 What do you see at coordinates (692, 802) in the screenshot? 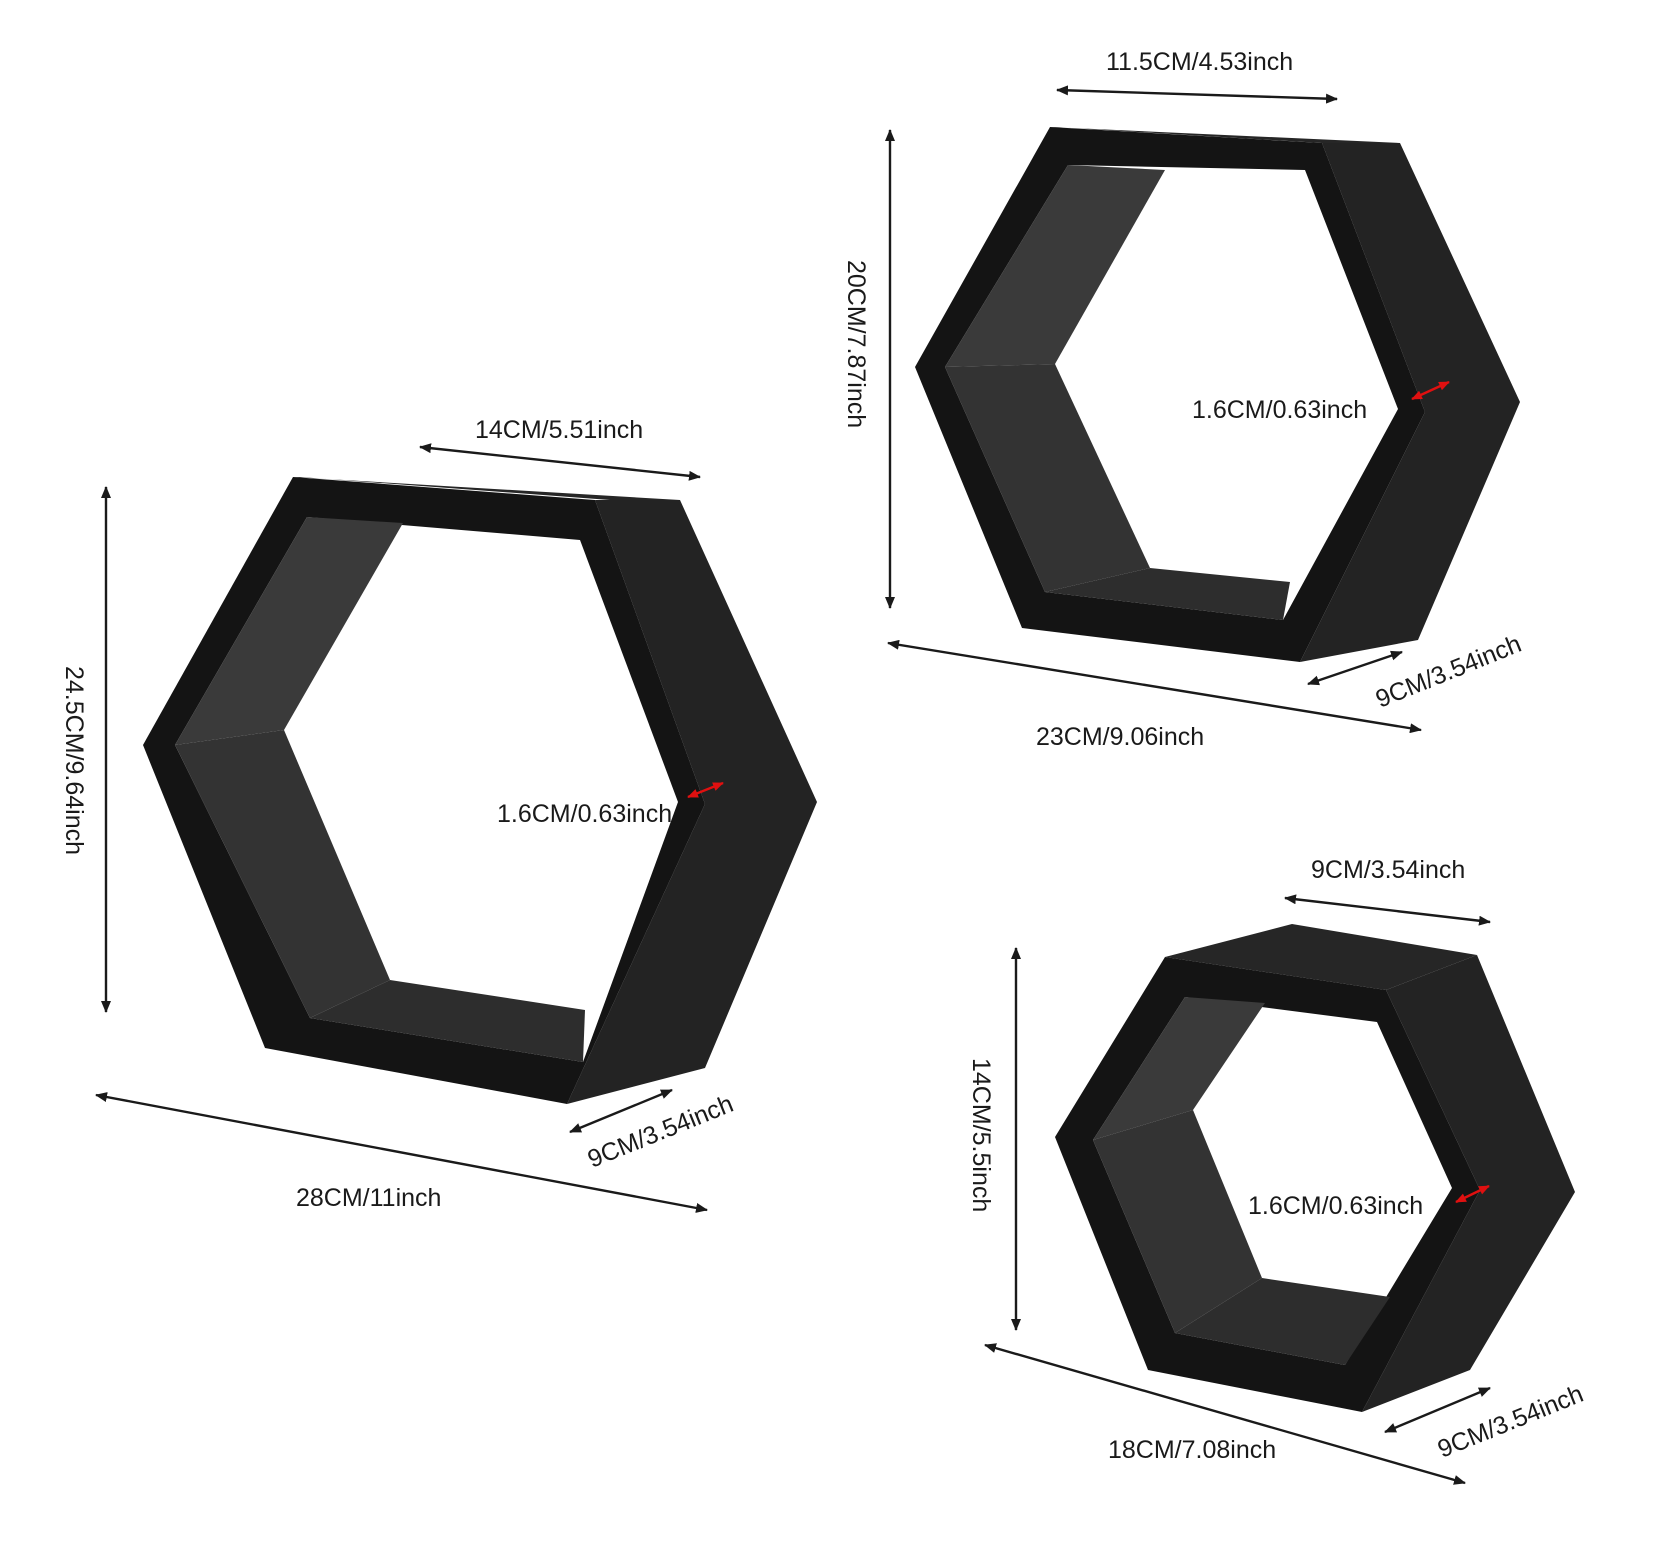
I see `large-shelf-right-side` at bounding box center [692, 802].